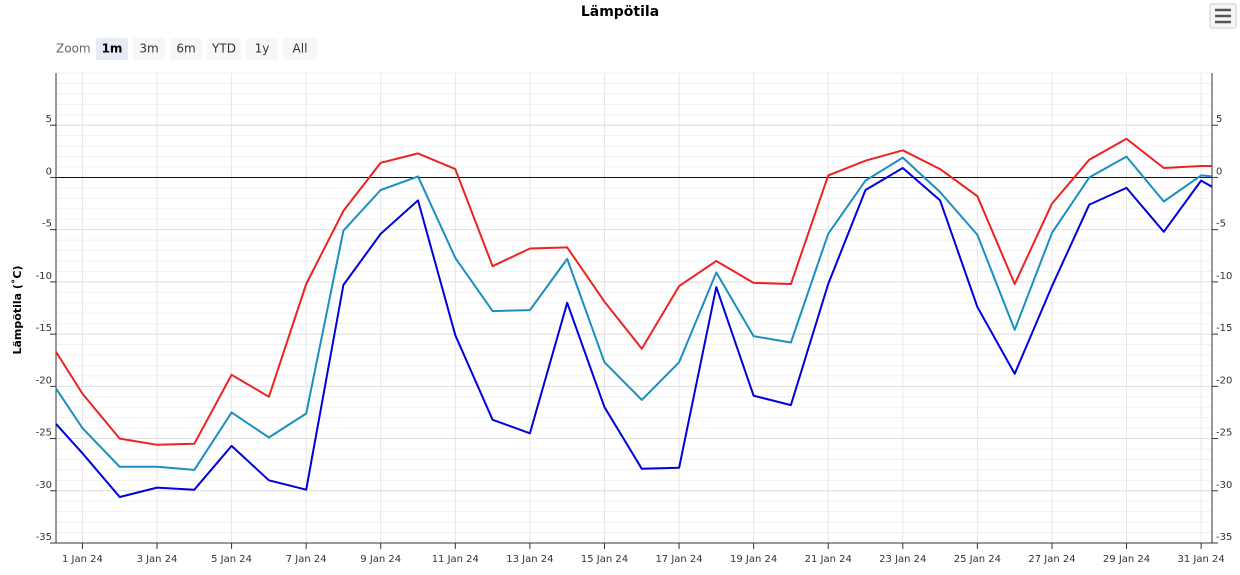 The width and height of the screenshot is (1240, 575). Describe the element at coordinates (380, 559) in the screenshot. I see `x-tick-label: 9 Jan 24` at that location.